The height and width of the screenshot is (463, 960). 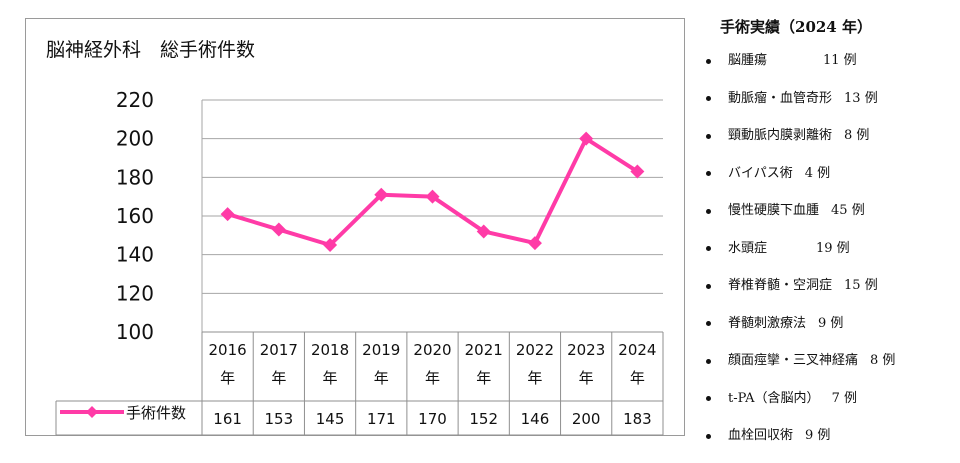 What do you see at coordinates (135, 100) in the screenshot?
I see `y-tick-label: 220` at bounding box center [135, 100].